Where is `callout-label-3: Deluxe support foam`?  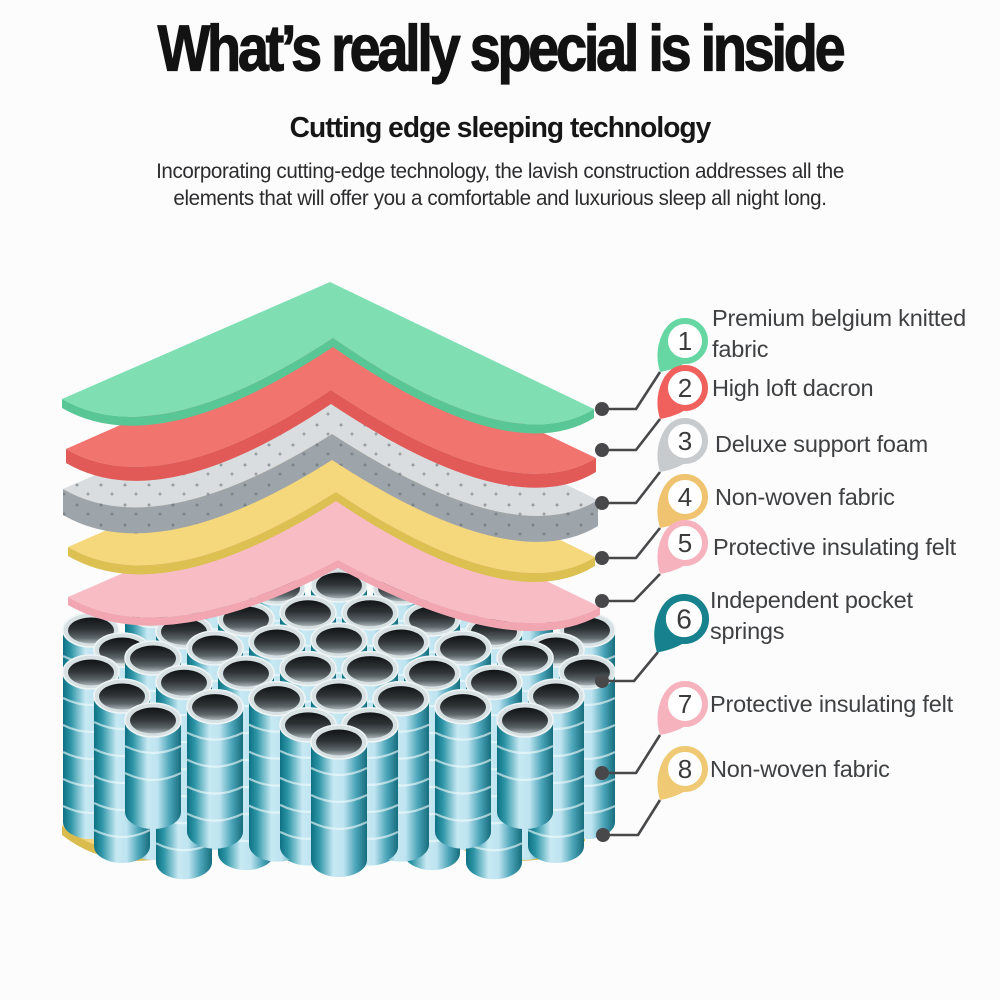 callout-label-3: Deluxe support foam is located at coordinates (822, 444).